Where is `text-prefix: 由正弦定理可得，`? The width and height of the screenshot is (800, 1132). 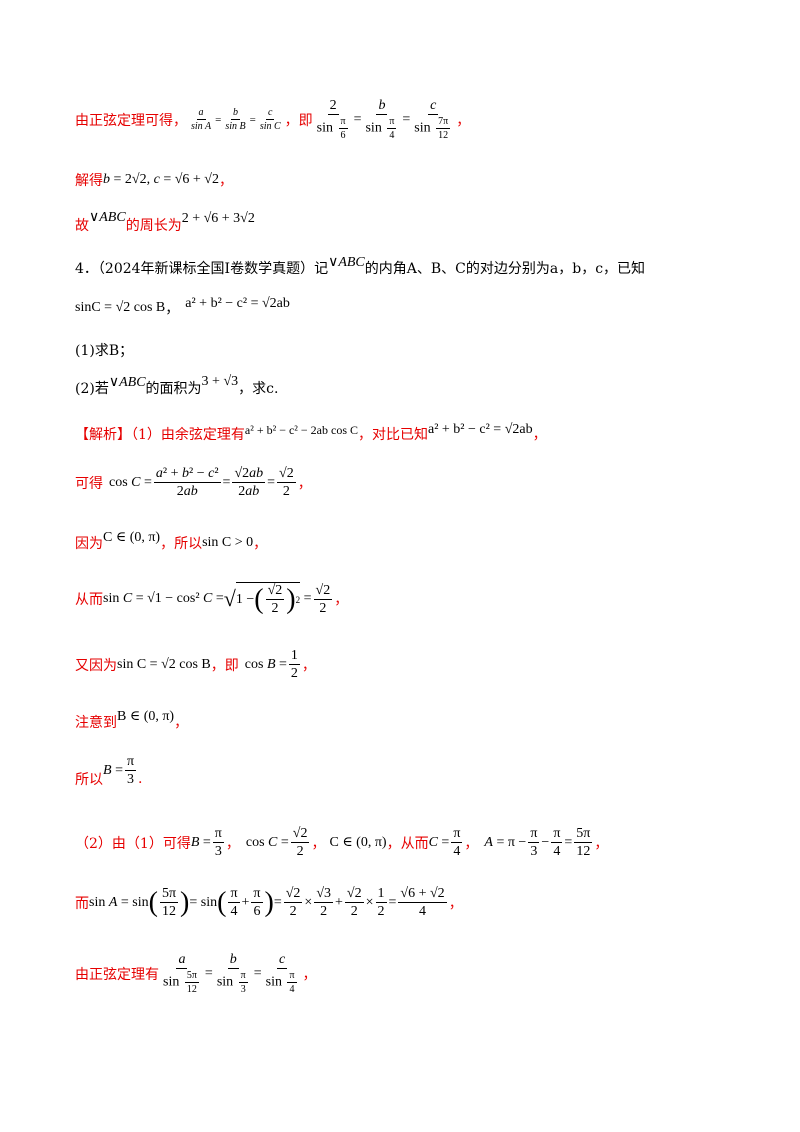
text-prefix: 由正弦定理可得， is located at coordinates (131, 120).